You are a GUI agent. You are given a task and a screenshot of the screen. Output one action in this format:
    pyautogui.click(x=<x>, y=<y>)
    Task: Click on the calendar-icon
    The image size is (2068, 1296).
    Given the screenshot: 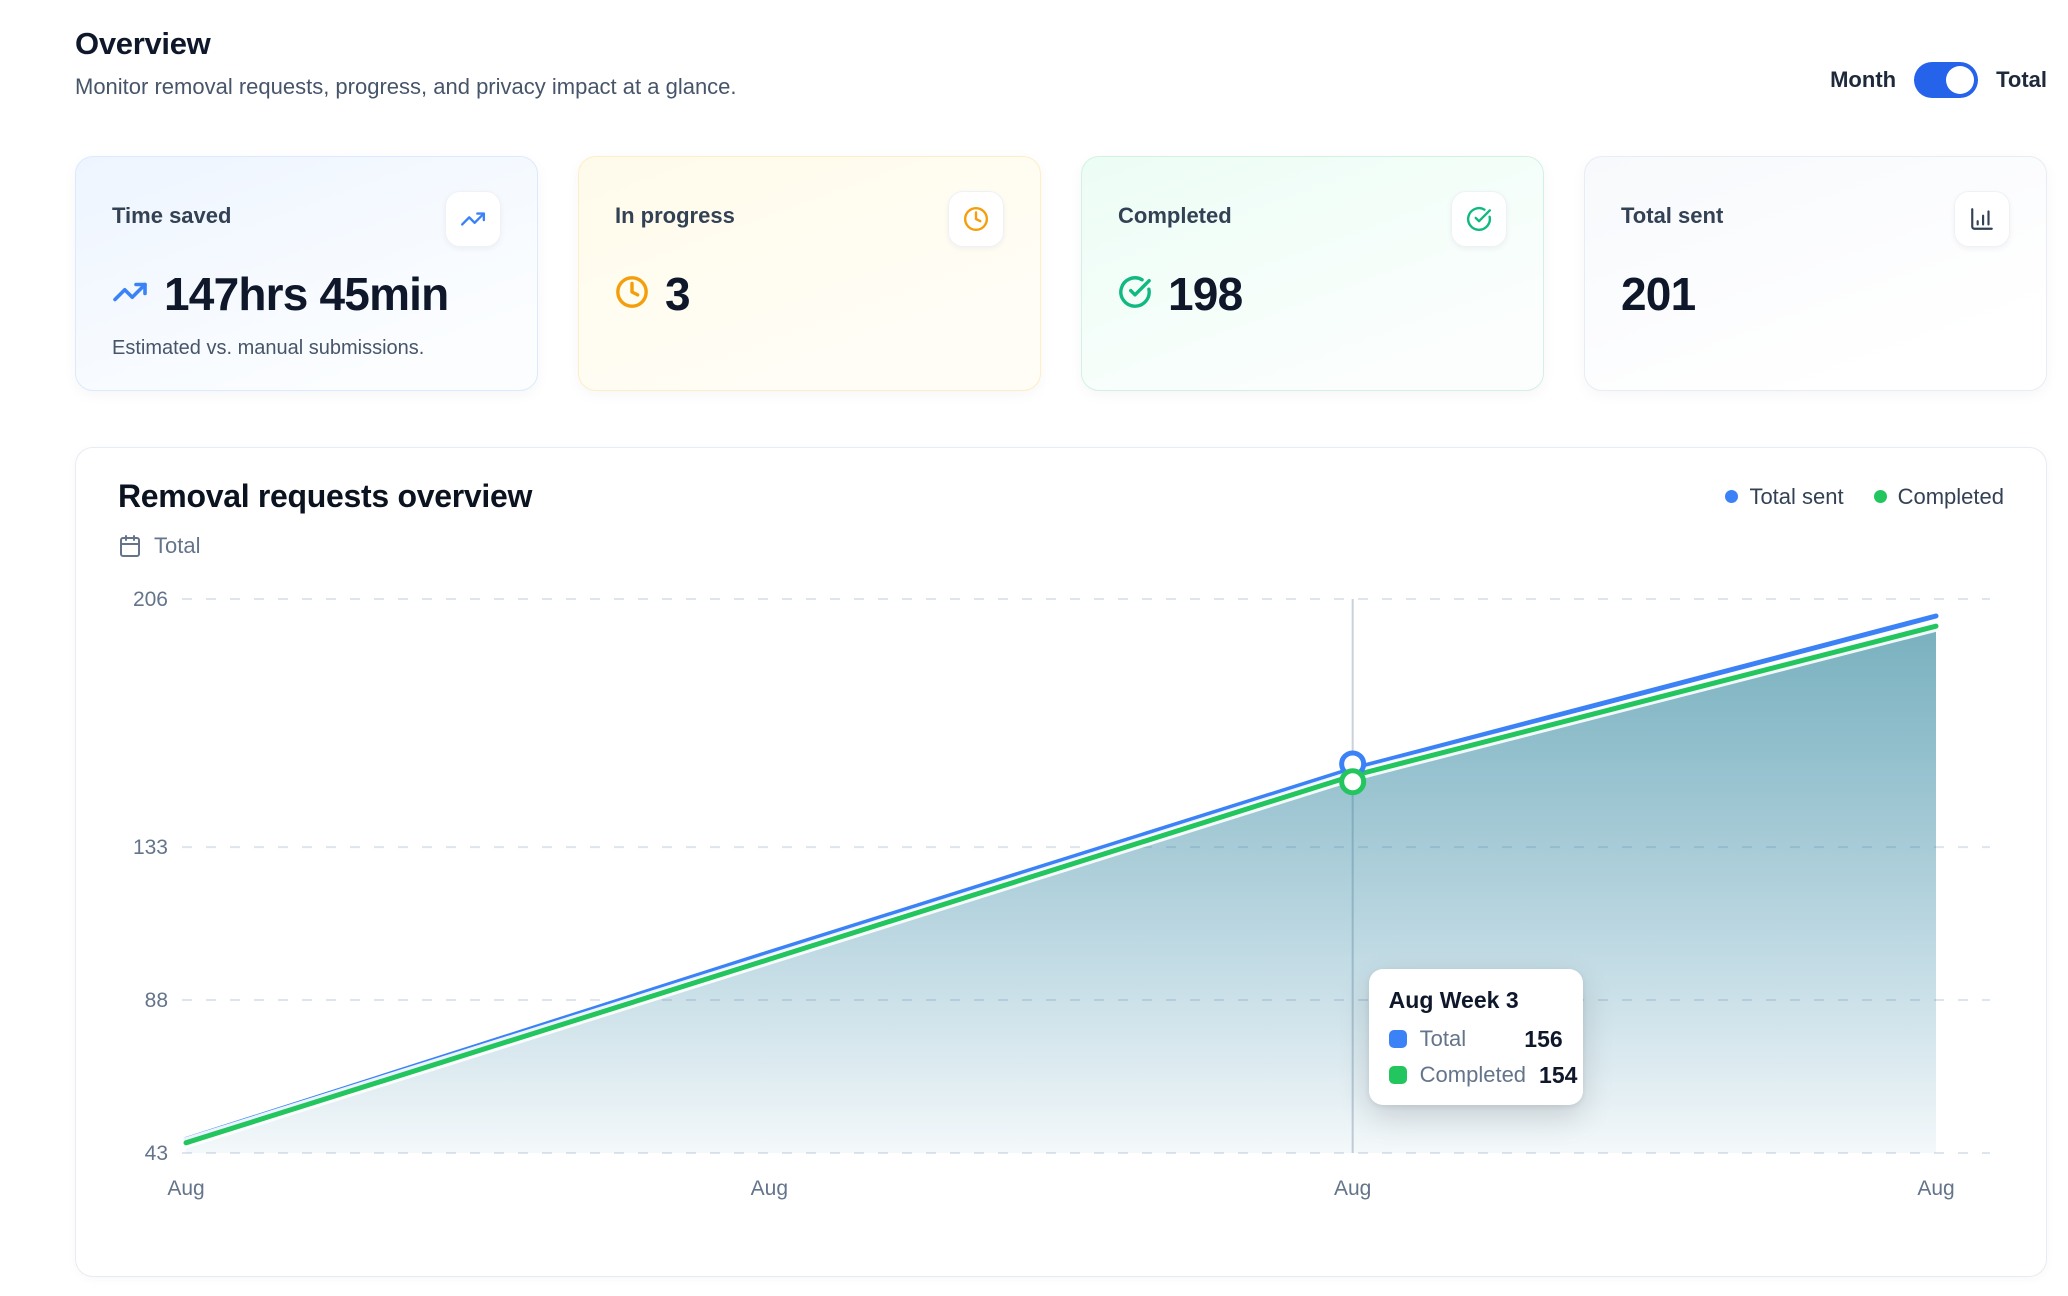 What is the action you would take?
    pyautogui.click(x=130, y=546)
    